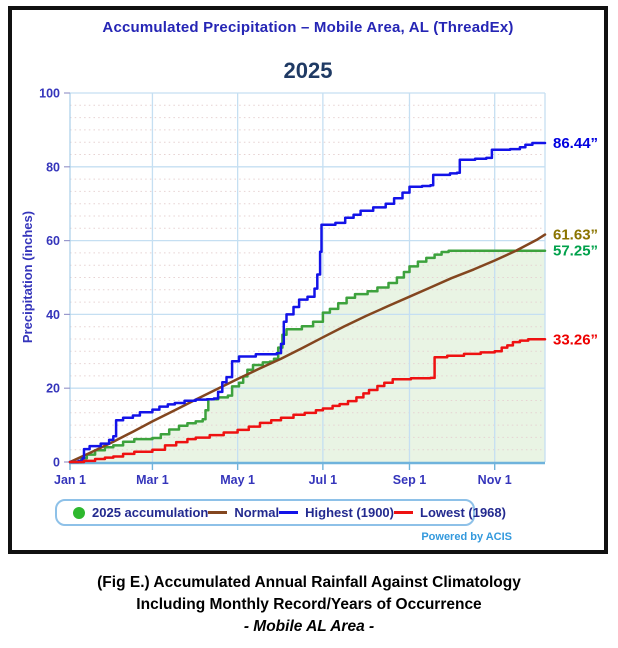  Describe the element at coordinates (575, 235) in the screenshot. I see `series-end-label: 61.63”` at that location.